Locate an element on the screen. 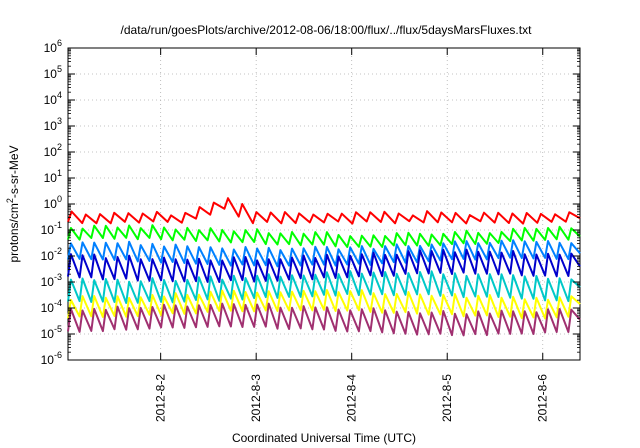 The width and height of the screenshot is (640, 448). y-tick-label: 10⁻⁵ is located at coordinates (51, 332).